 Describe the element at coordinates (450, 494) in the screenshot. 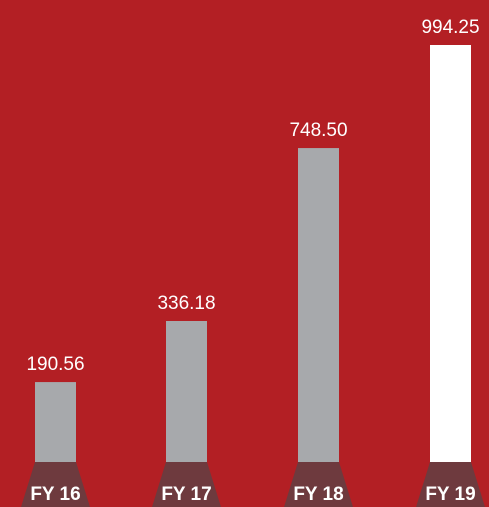

I see `x-tick-label: FY 19` at that location.